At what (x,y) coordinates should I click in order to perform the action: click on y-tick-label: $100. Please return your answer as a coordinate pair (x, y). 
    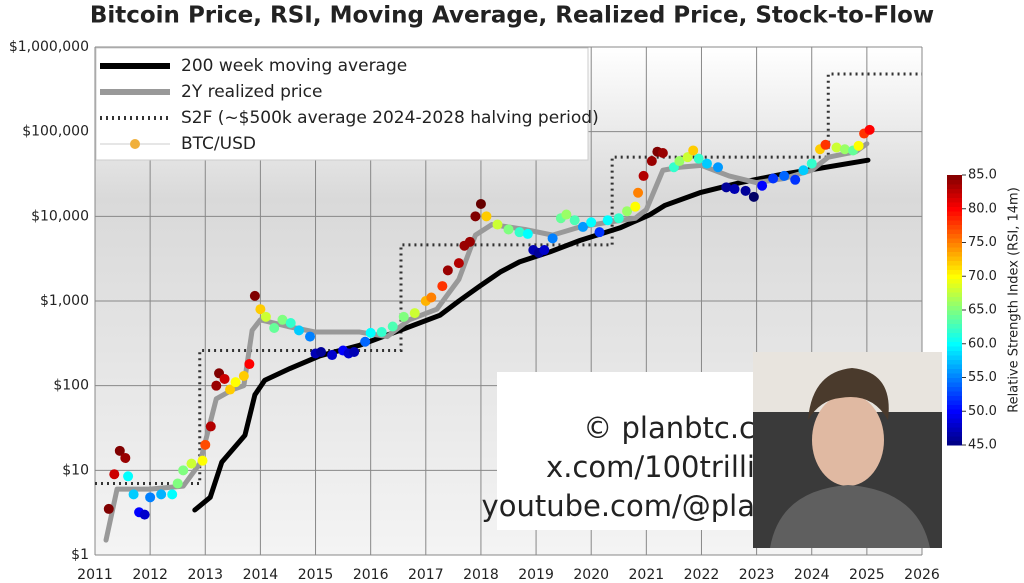
    Looking at the image, I should click on (71, 386).